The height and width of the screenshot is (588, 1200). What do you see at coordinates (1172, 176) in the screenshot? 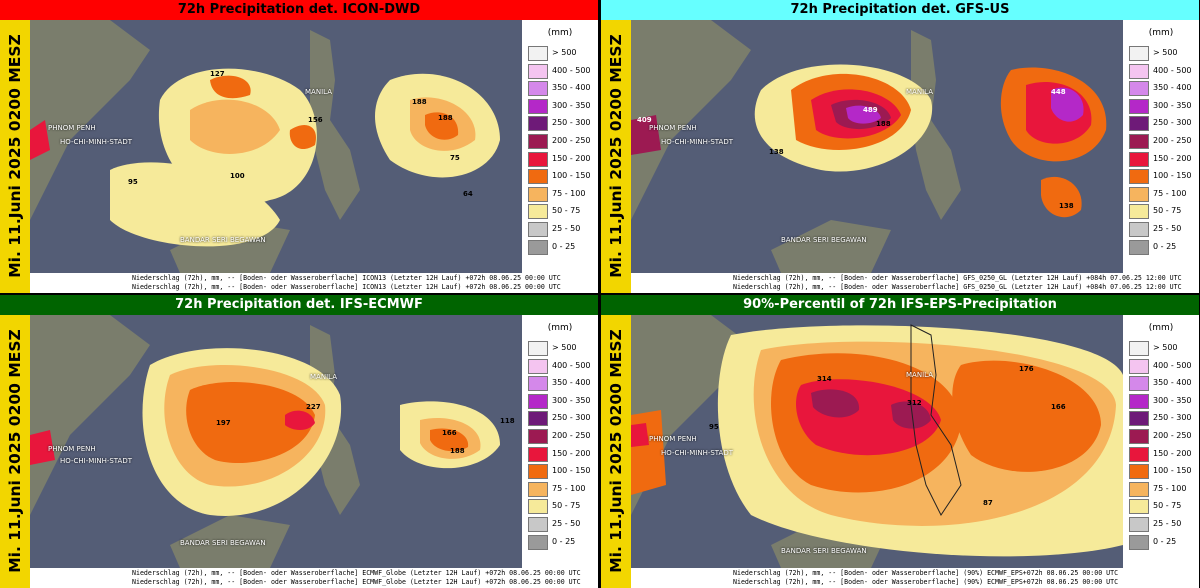
I see `legend-label: 100 - 150` at bounding box center [1172, 176].